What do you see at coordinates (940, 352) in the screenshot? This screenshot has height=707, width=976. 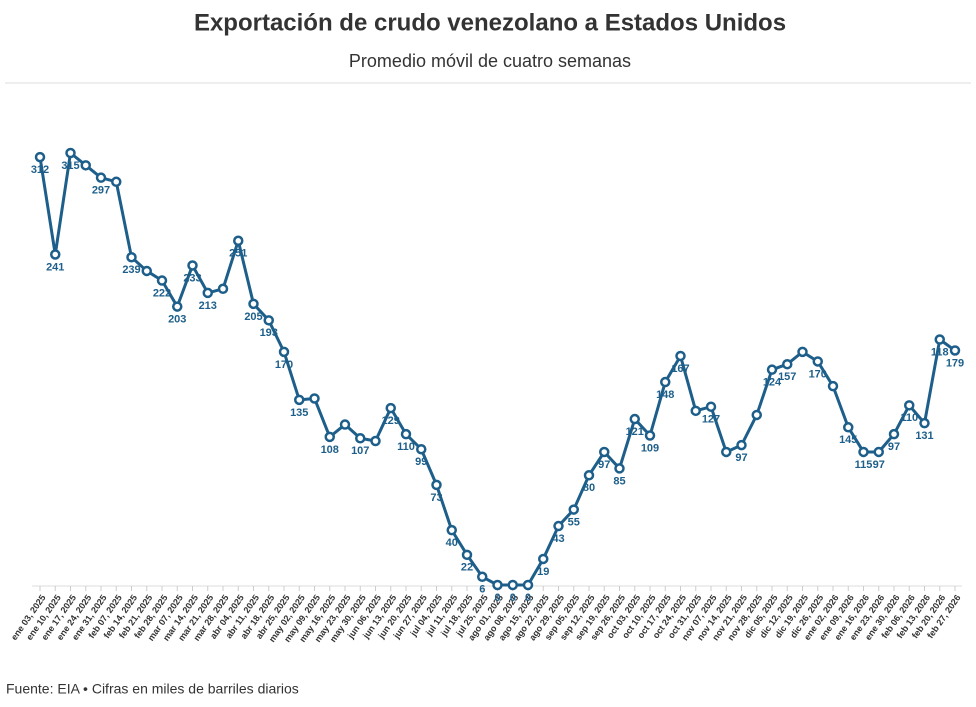 I see `value-label: 118` at bounding box center [940, 352].